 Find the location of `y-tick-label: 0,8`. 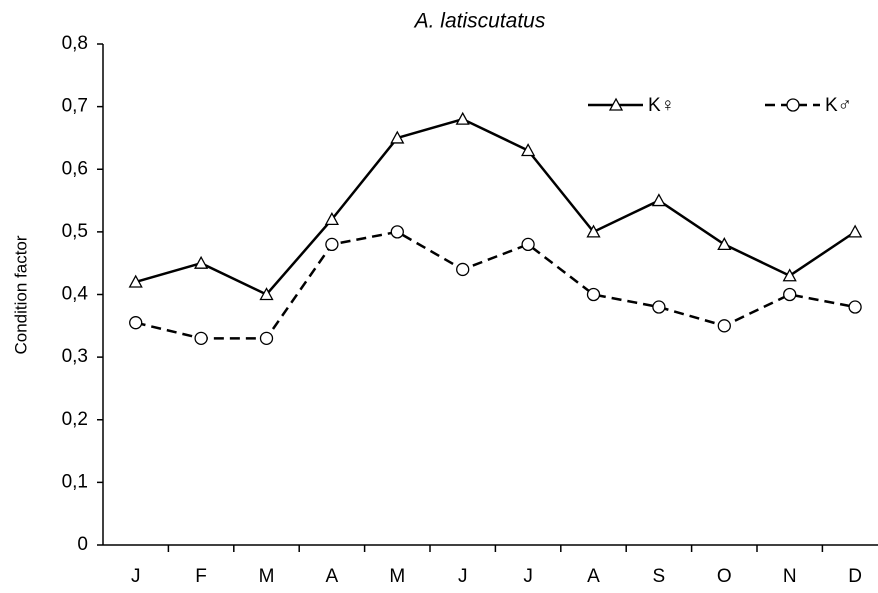

y-tick-label: 0,8 is located at coordinates (75, 43).